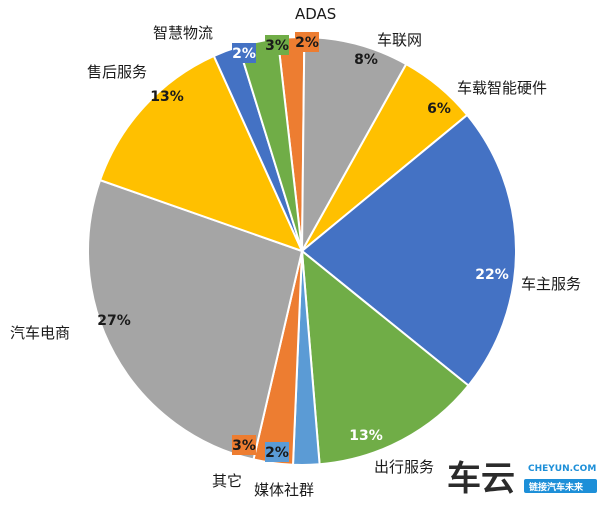 Image resolution: width=600 pixels, height=511 pixels. I want to click on percent-label-3: 22%, so click(492, 275).